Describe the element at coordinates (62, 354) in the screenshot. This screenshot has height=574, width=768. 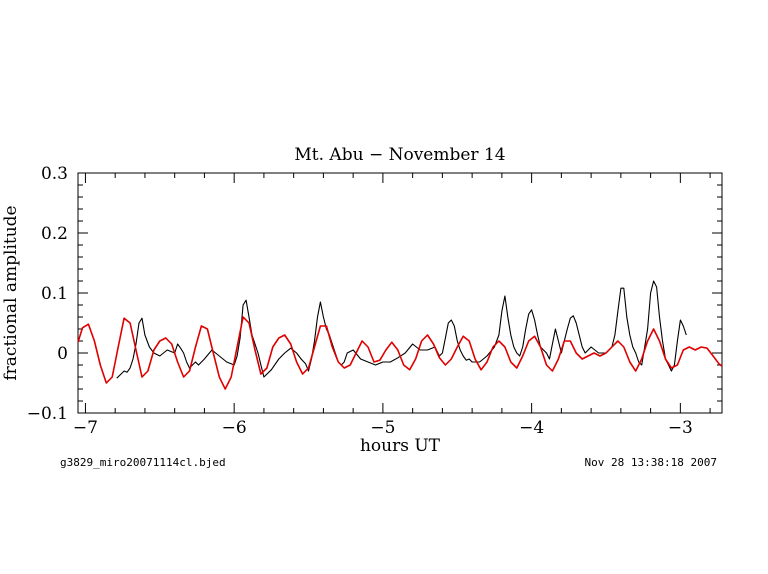
I see `y-tick-label: 0` at that location.